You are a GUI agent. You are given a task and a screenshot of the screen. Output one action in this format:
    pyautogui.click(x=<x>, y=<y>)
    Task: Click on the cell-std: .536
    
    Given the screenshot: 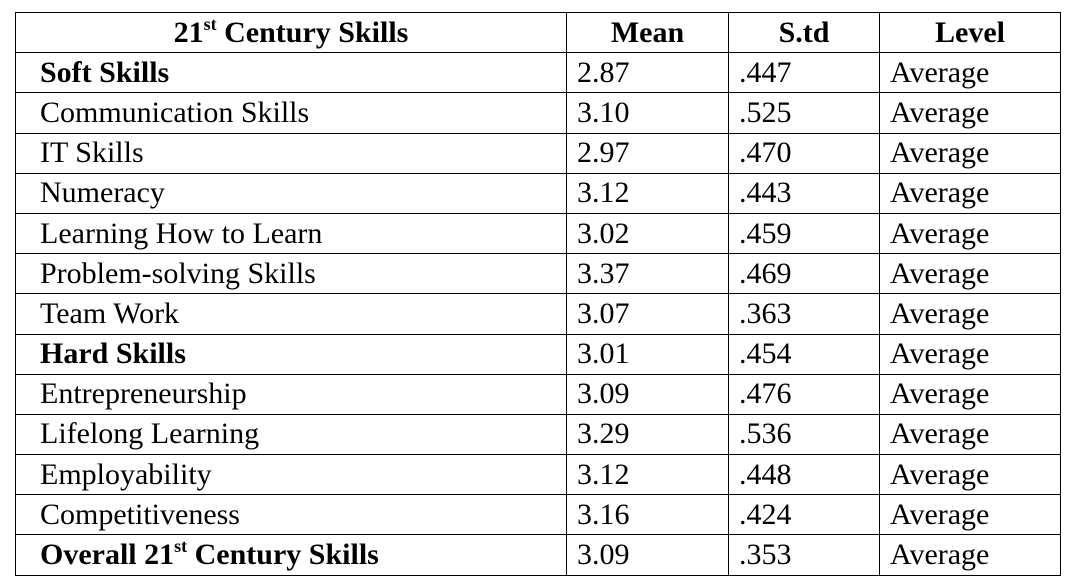 What is the action you would take?
    pyautogui.click(x=804, y=434)
    